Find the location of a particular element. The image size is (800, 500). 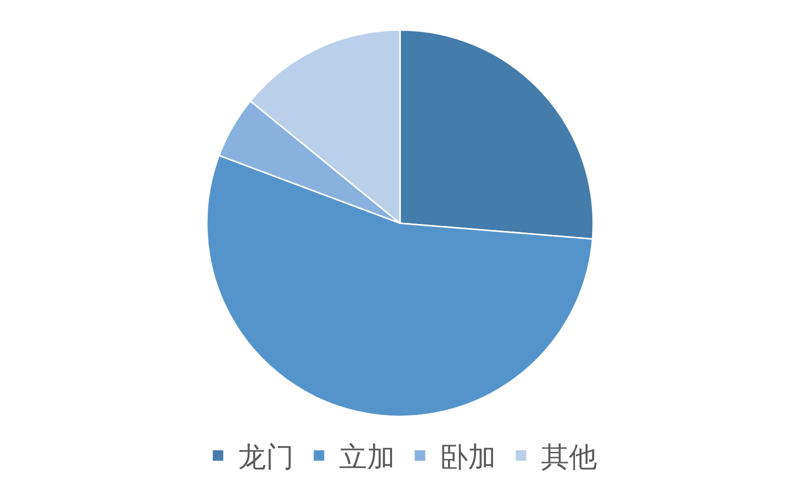

legend-label: 卧加 is located at coordinates (468, 457).